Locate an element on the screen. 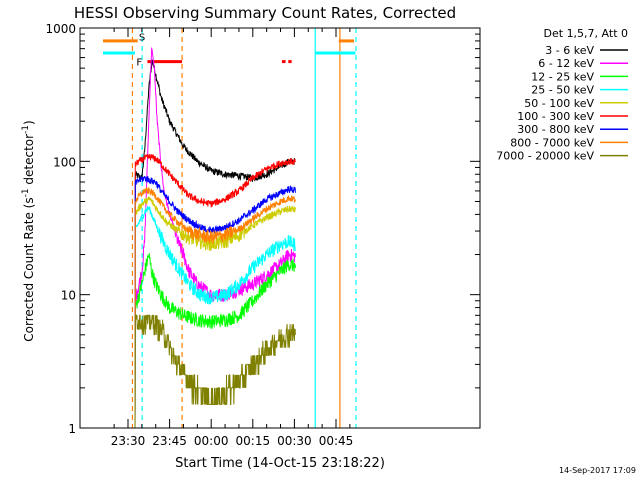 The width and height of the screenshot is (640, 480). legend-label-4: 50 - 100 keV is located at coordinates (559, 103).